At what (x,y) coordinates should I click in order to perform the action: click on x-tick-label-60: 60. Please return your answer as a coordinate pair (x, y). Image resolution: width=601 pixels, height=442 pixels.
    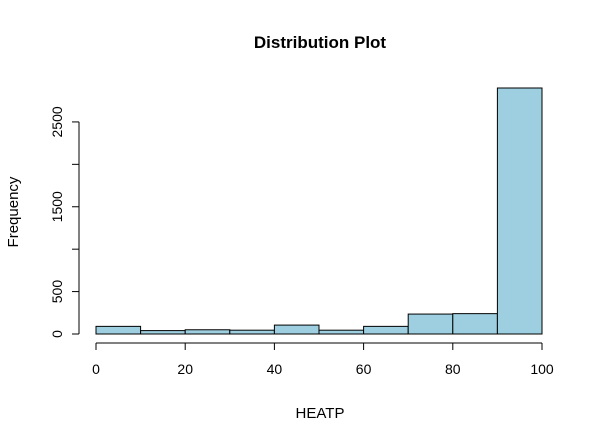
    Looking at the image, I should click on (364, 369).